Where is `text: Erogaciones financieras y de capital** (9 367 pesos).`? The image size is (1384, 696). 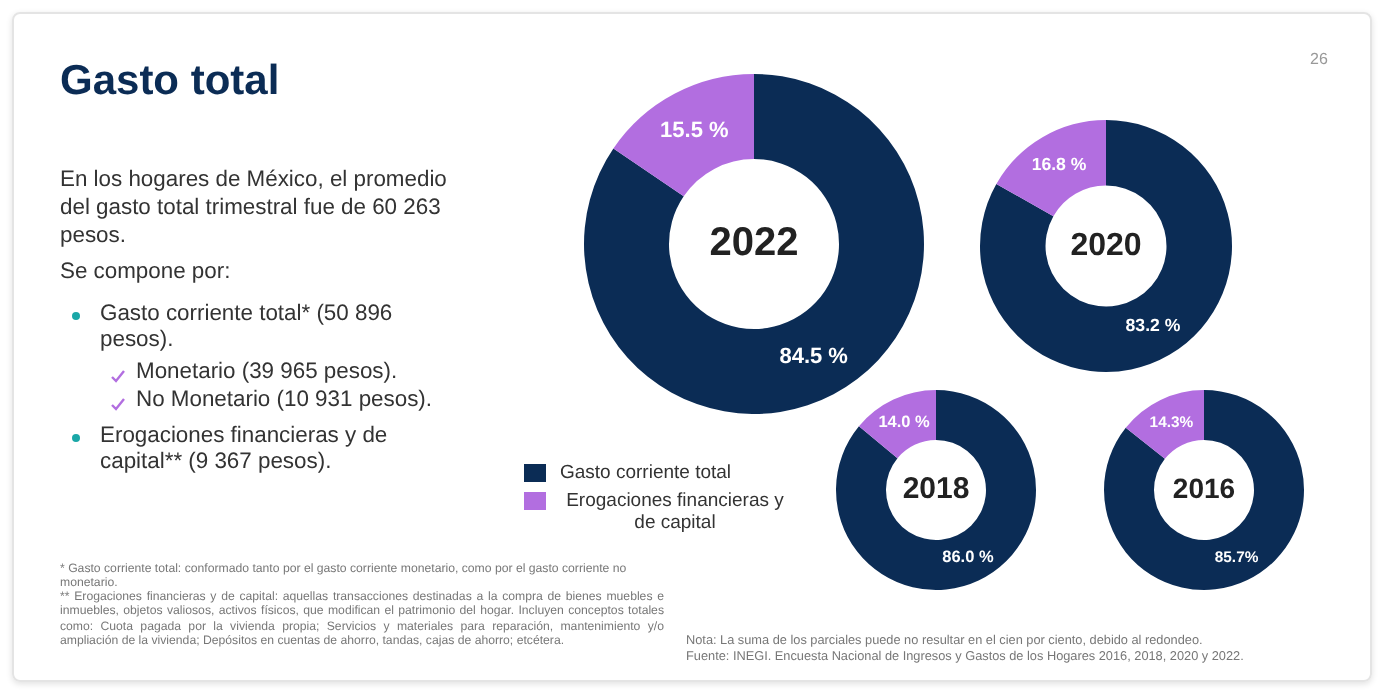 text: Erogaciones financieras y de capital** (9 367 pesos). is located at coordinates (245, 451).